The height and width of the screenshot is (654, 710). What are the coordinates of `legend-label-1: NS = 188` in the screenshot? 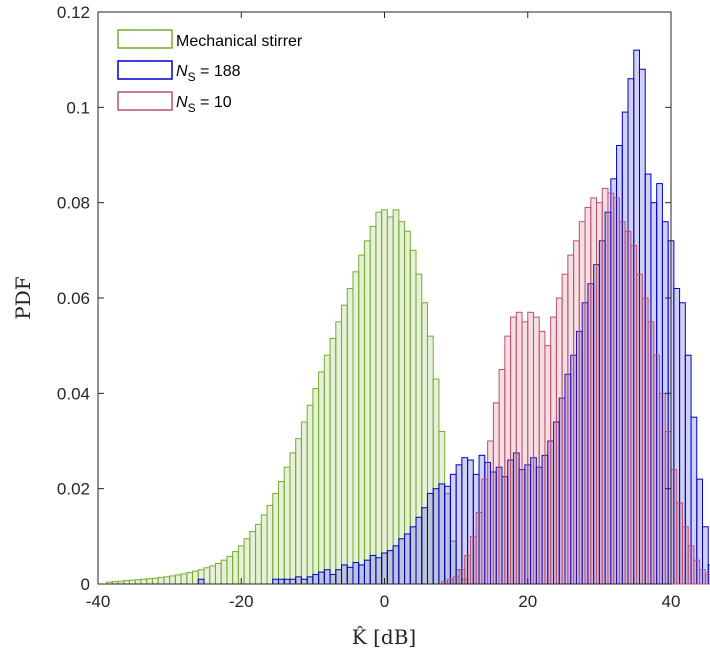 It's located at (208, 73).